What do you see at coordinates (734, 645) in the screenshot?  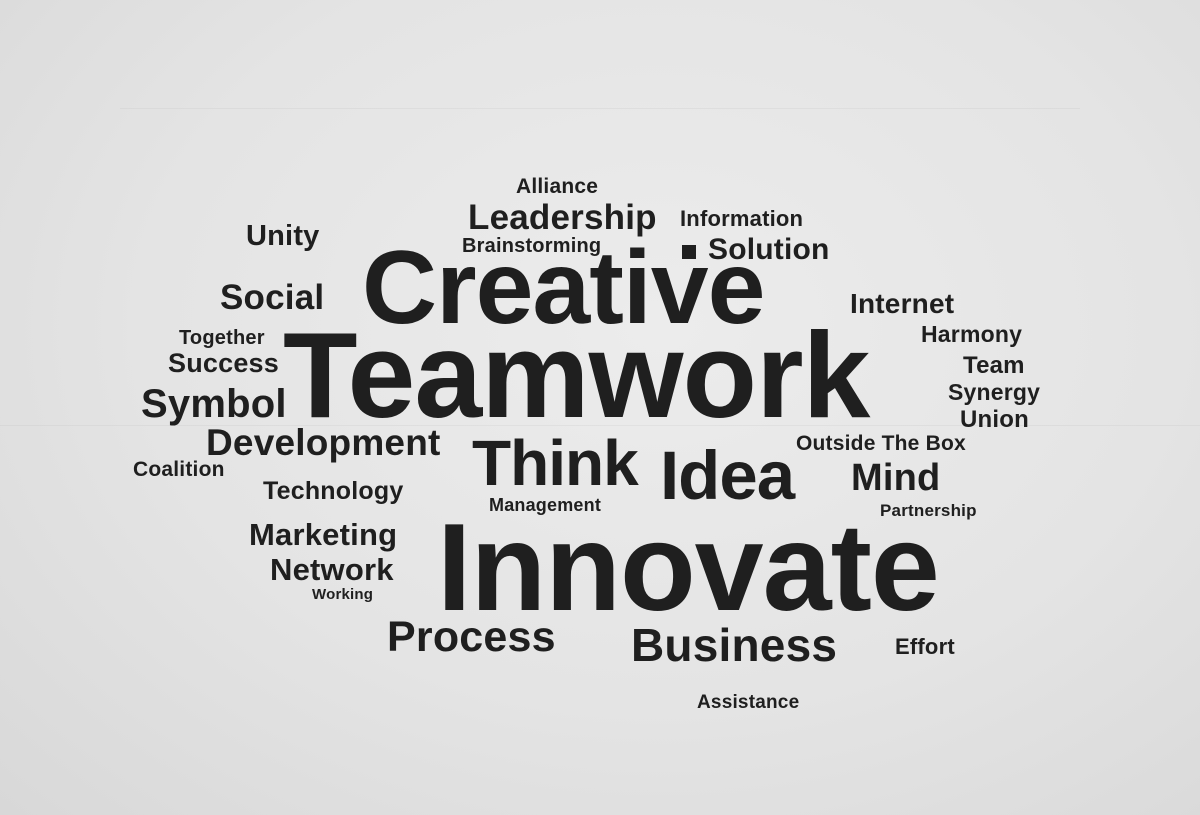 I see `word-business: Business` at bounding box center [734, 645].